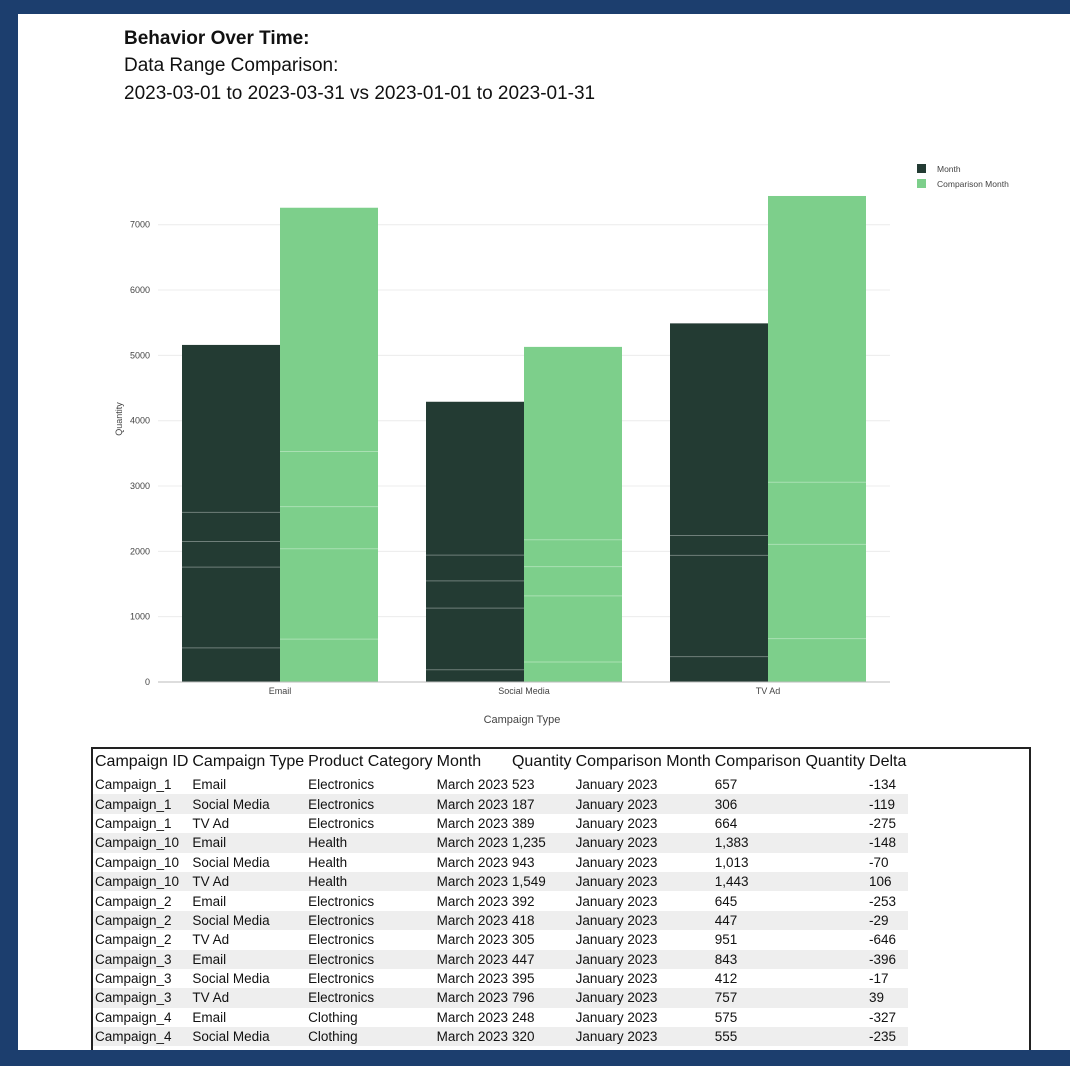 The width and height of the screenshot is (1070, 1066). I want to click on column-header: Month, so click(459, 761).